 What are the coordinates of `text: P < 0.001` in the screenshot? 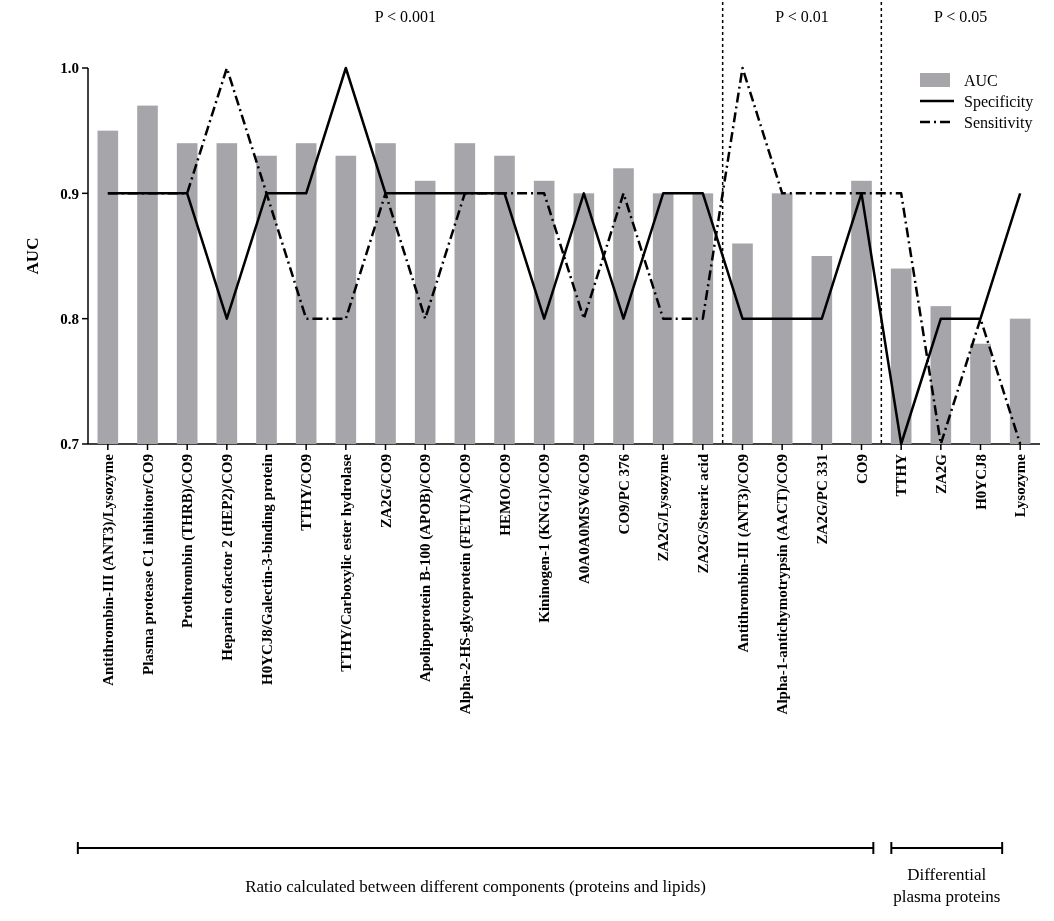 It's located at (405, 16).